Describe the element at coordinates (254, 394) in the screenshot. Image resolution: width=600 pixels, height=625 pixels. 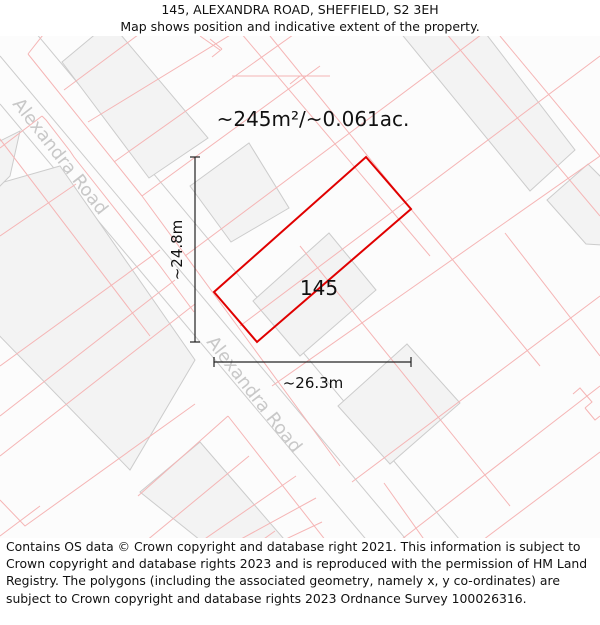
I see `road-label-alexandra-road-lower: Alexandra Road` at that location.